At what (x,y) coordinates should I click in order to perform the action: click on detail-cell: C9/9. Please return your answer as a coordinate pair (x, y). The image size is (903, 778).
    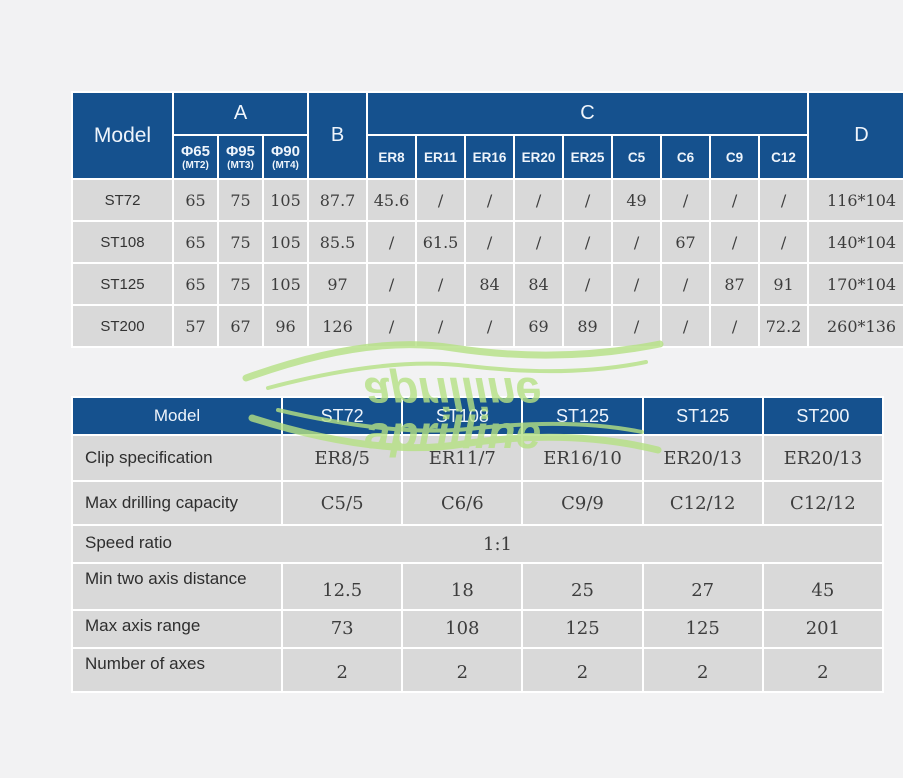
    Looking at the image, I should click on (582, 503).